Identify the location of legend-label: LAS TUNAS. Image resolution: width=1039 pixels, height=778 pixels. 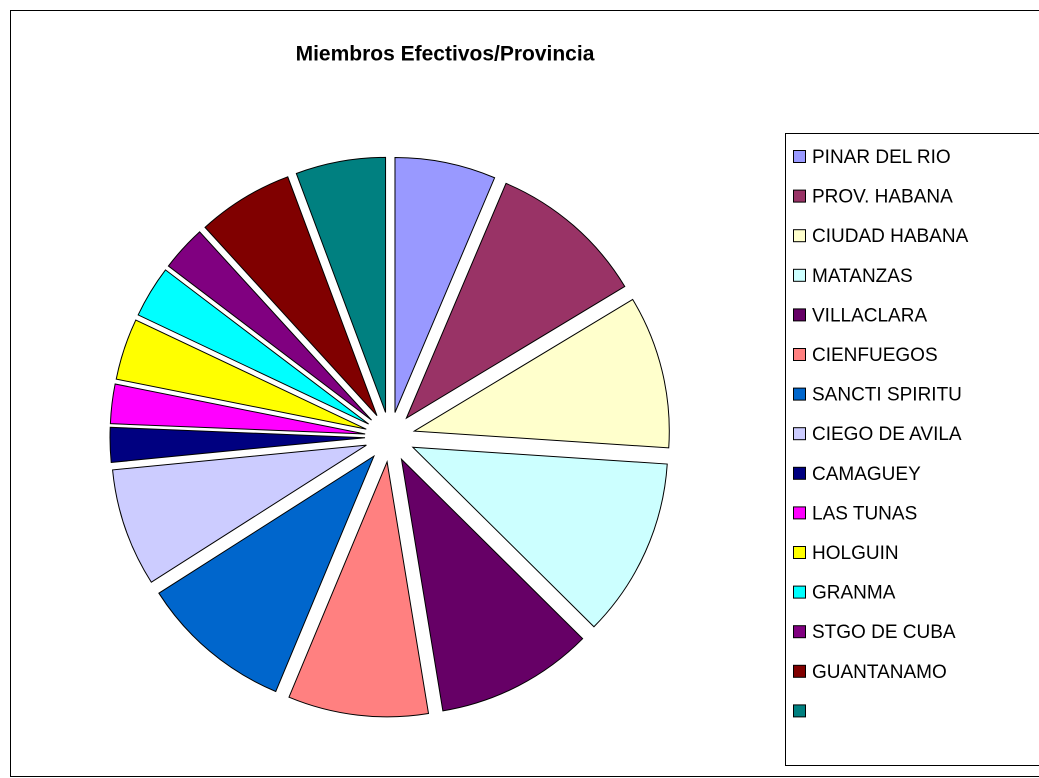
(864, 513).